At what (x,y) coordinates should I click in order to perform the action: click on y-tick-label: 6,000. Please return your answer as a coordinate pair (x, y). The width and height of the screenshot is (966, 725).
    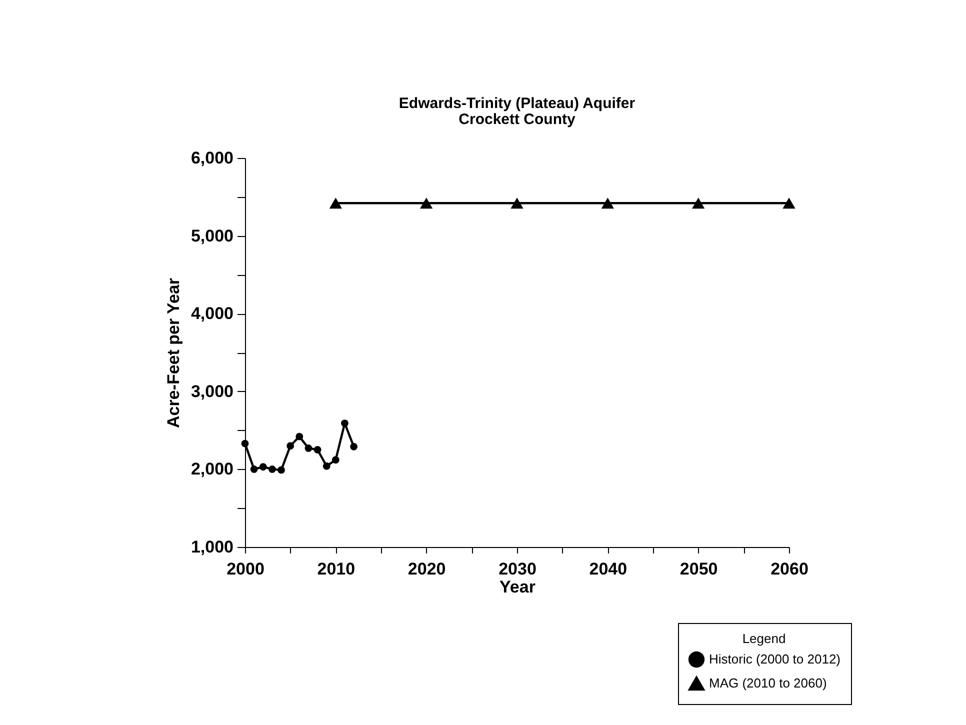
    Looking at the image, I should click on (212, 158).